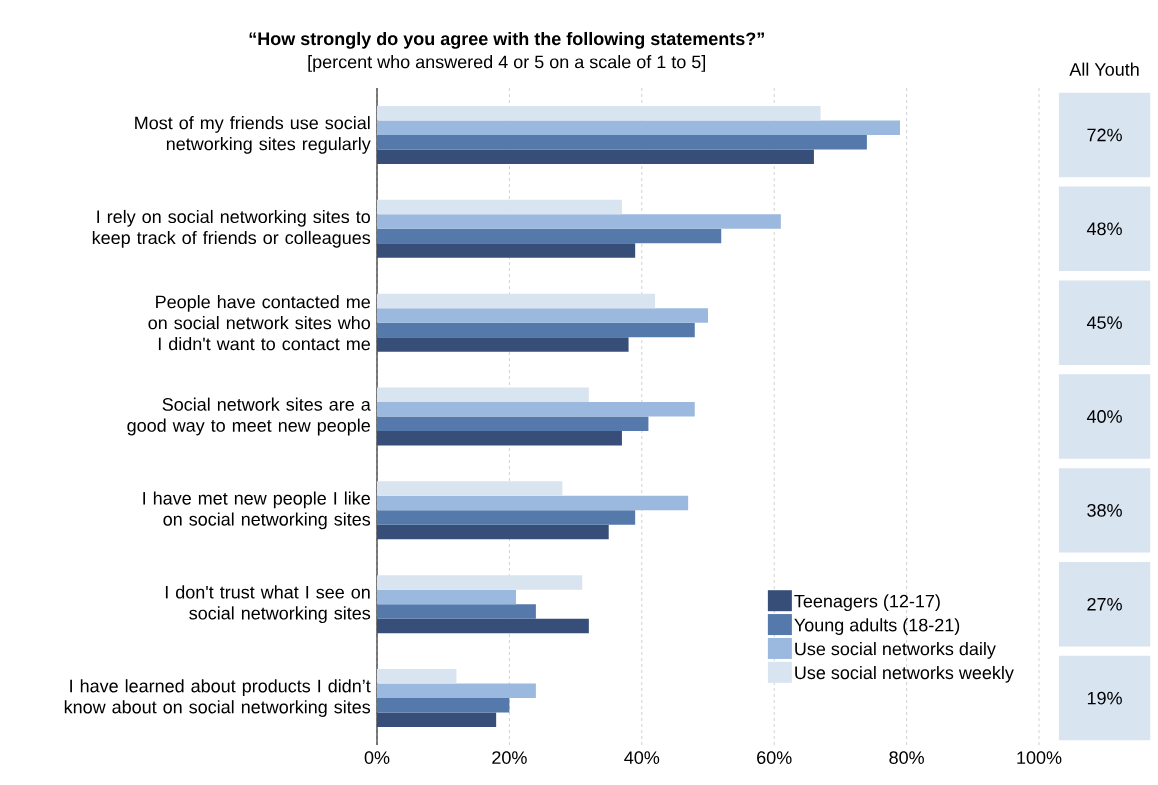  What do you see at coordinates (642, 757) in the screenshot?
I see `x-tick-label: 40%` at bounding box center [642, 757].